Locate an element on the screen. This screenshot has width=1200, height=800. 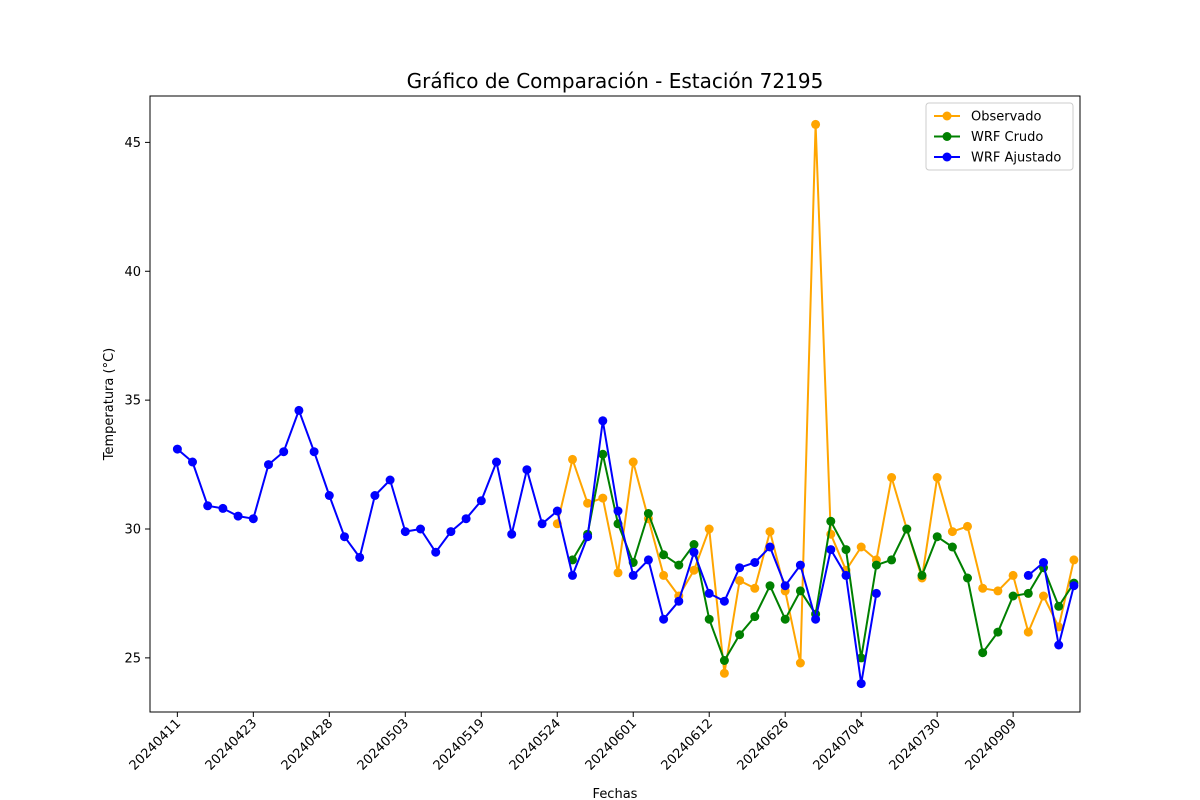
y-tick-label: 25 is located at coordinates (132, 658).